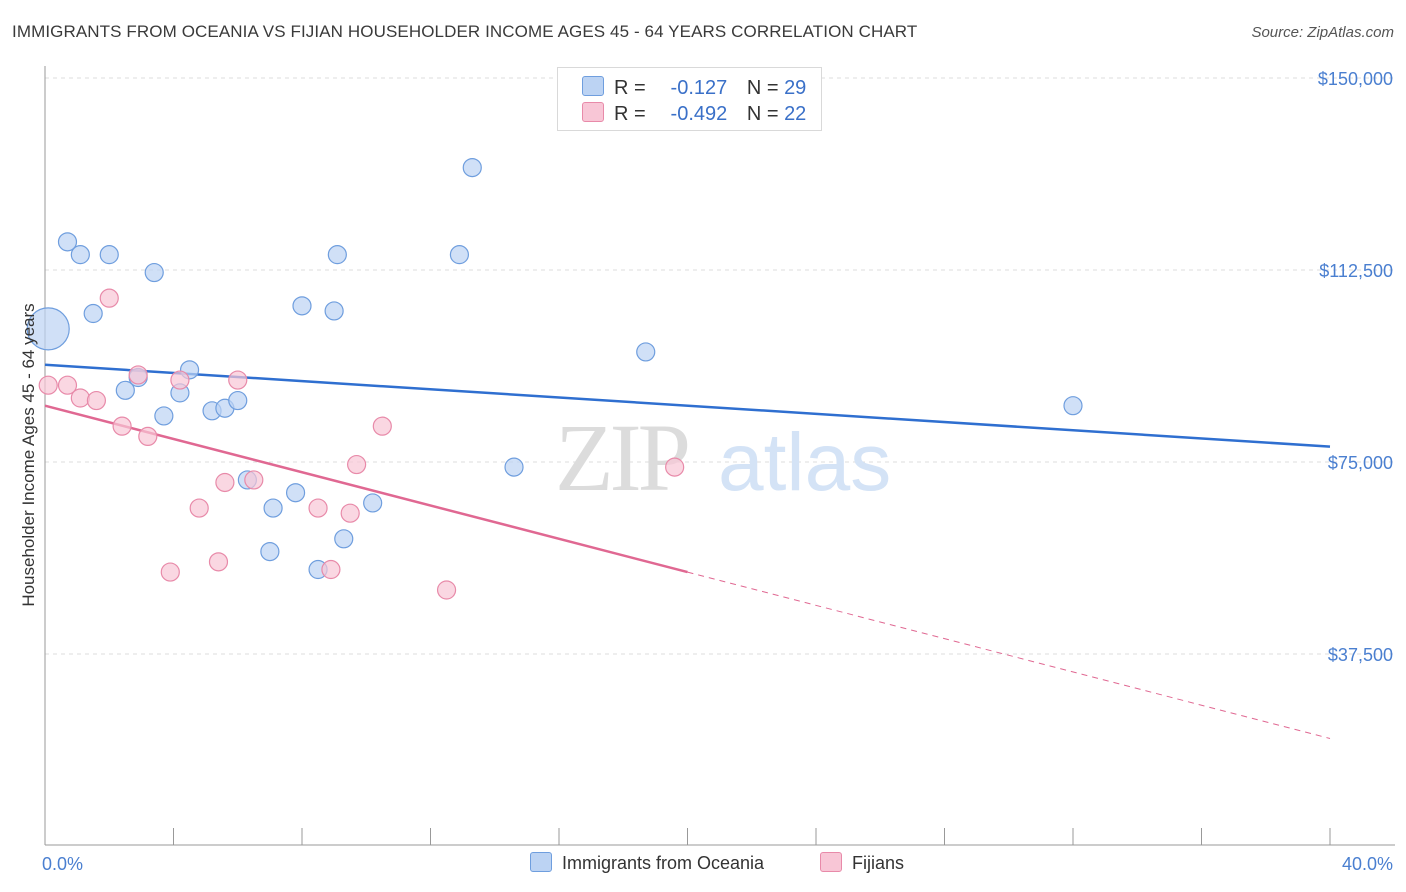  What do you see at coordinates (699, 114) in the screenshot?
I see `legend-r-value: -0.492` at bounding box center [699, 114].